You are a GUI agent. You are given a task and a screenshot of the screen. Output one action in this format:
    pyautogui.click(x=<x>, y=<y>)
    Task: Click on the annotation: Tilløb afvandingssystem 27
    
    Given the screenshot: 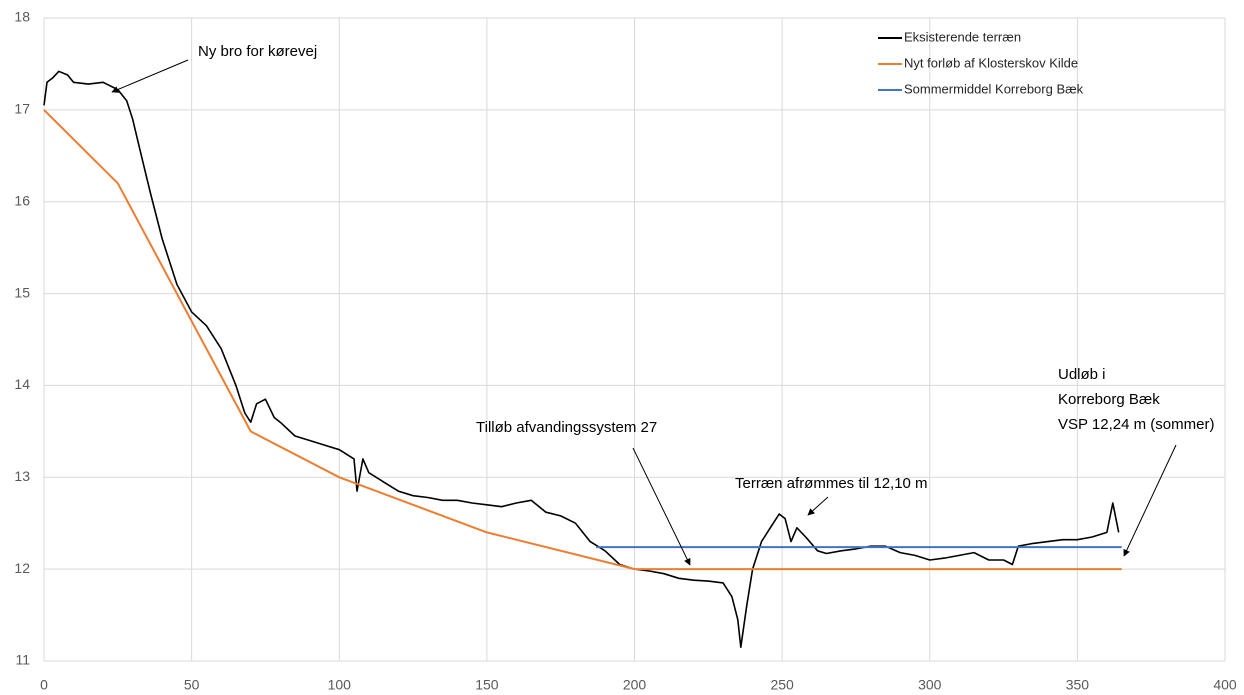 What is the action you would take?
    pyautogui.click(x=566, y=427)
    